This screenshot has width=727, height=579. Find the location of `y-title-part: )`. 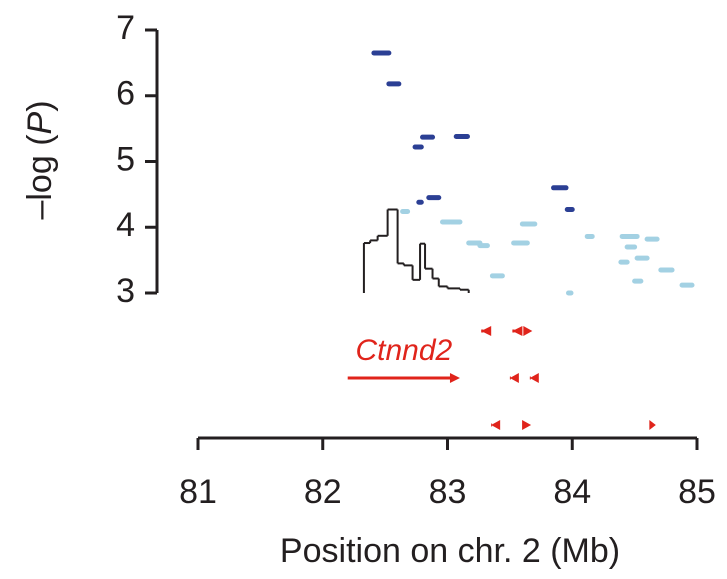

y-title-part: ) is located at coordinates (40, 105).